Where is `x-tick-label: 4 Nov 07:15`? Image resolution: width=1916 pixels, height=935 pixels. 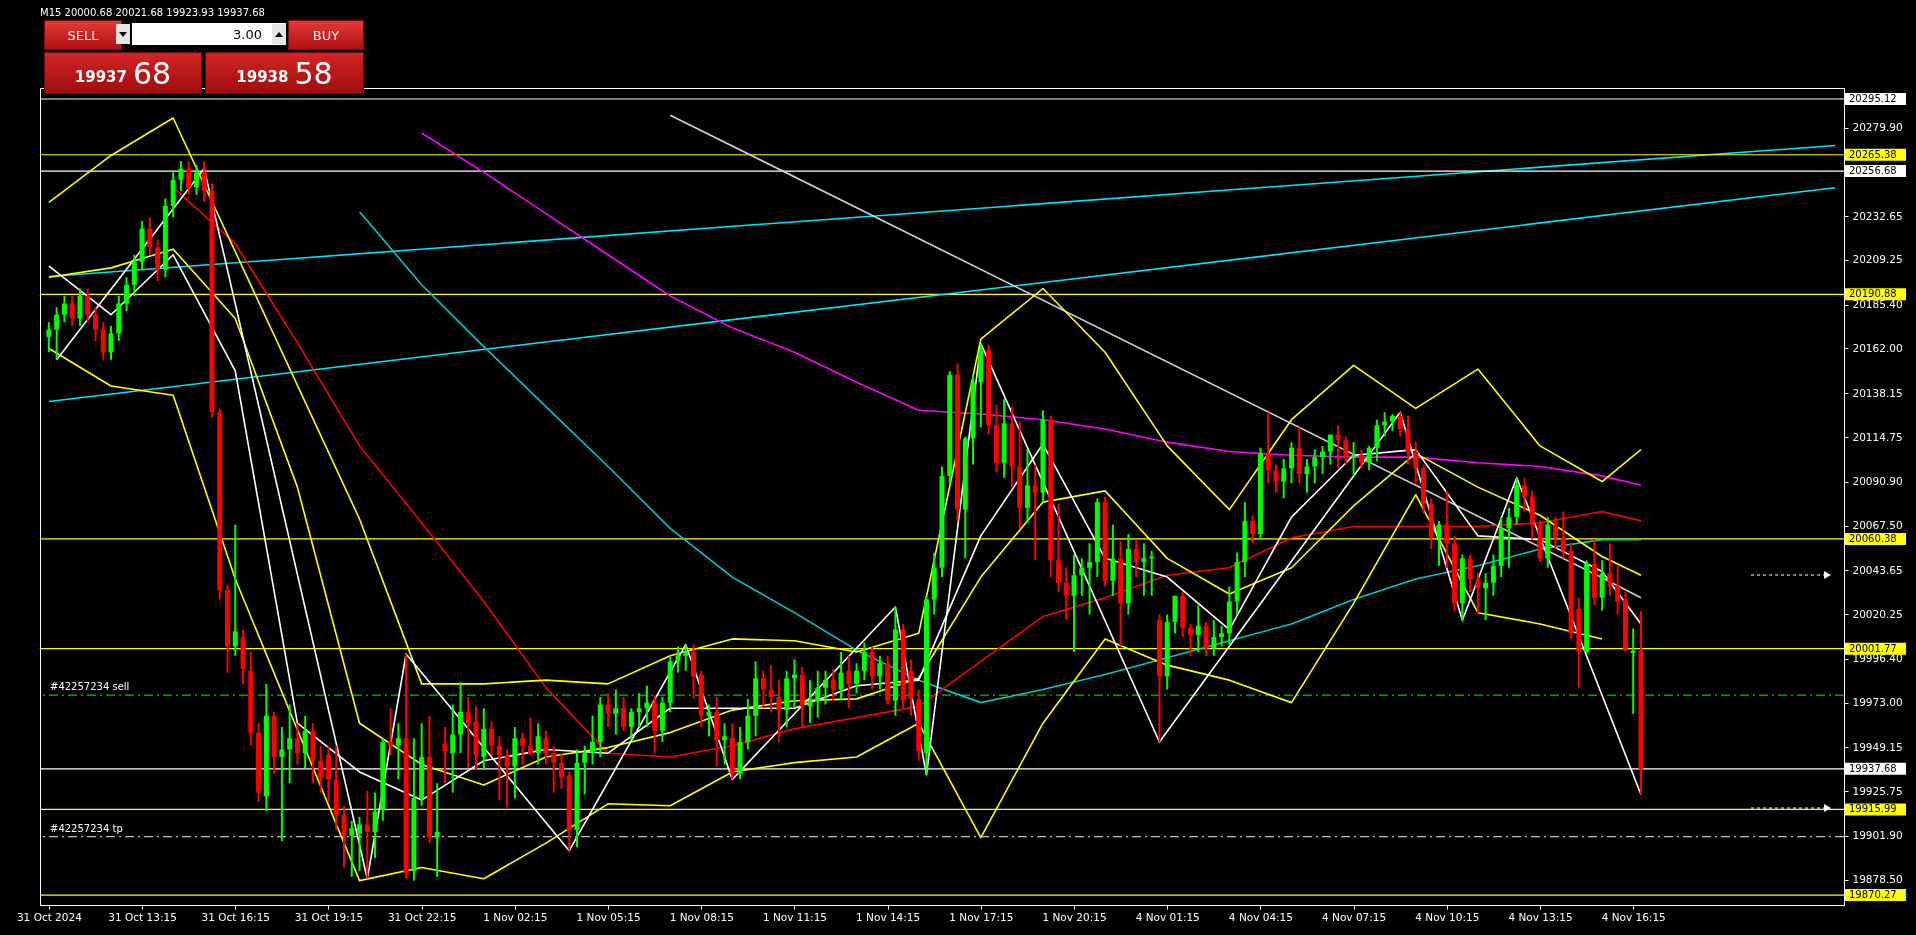
x-tick-label: 4 Nov 07:15 is located at coordinates (1354, 916).